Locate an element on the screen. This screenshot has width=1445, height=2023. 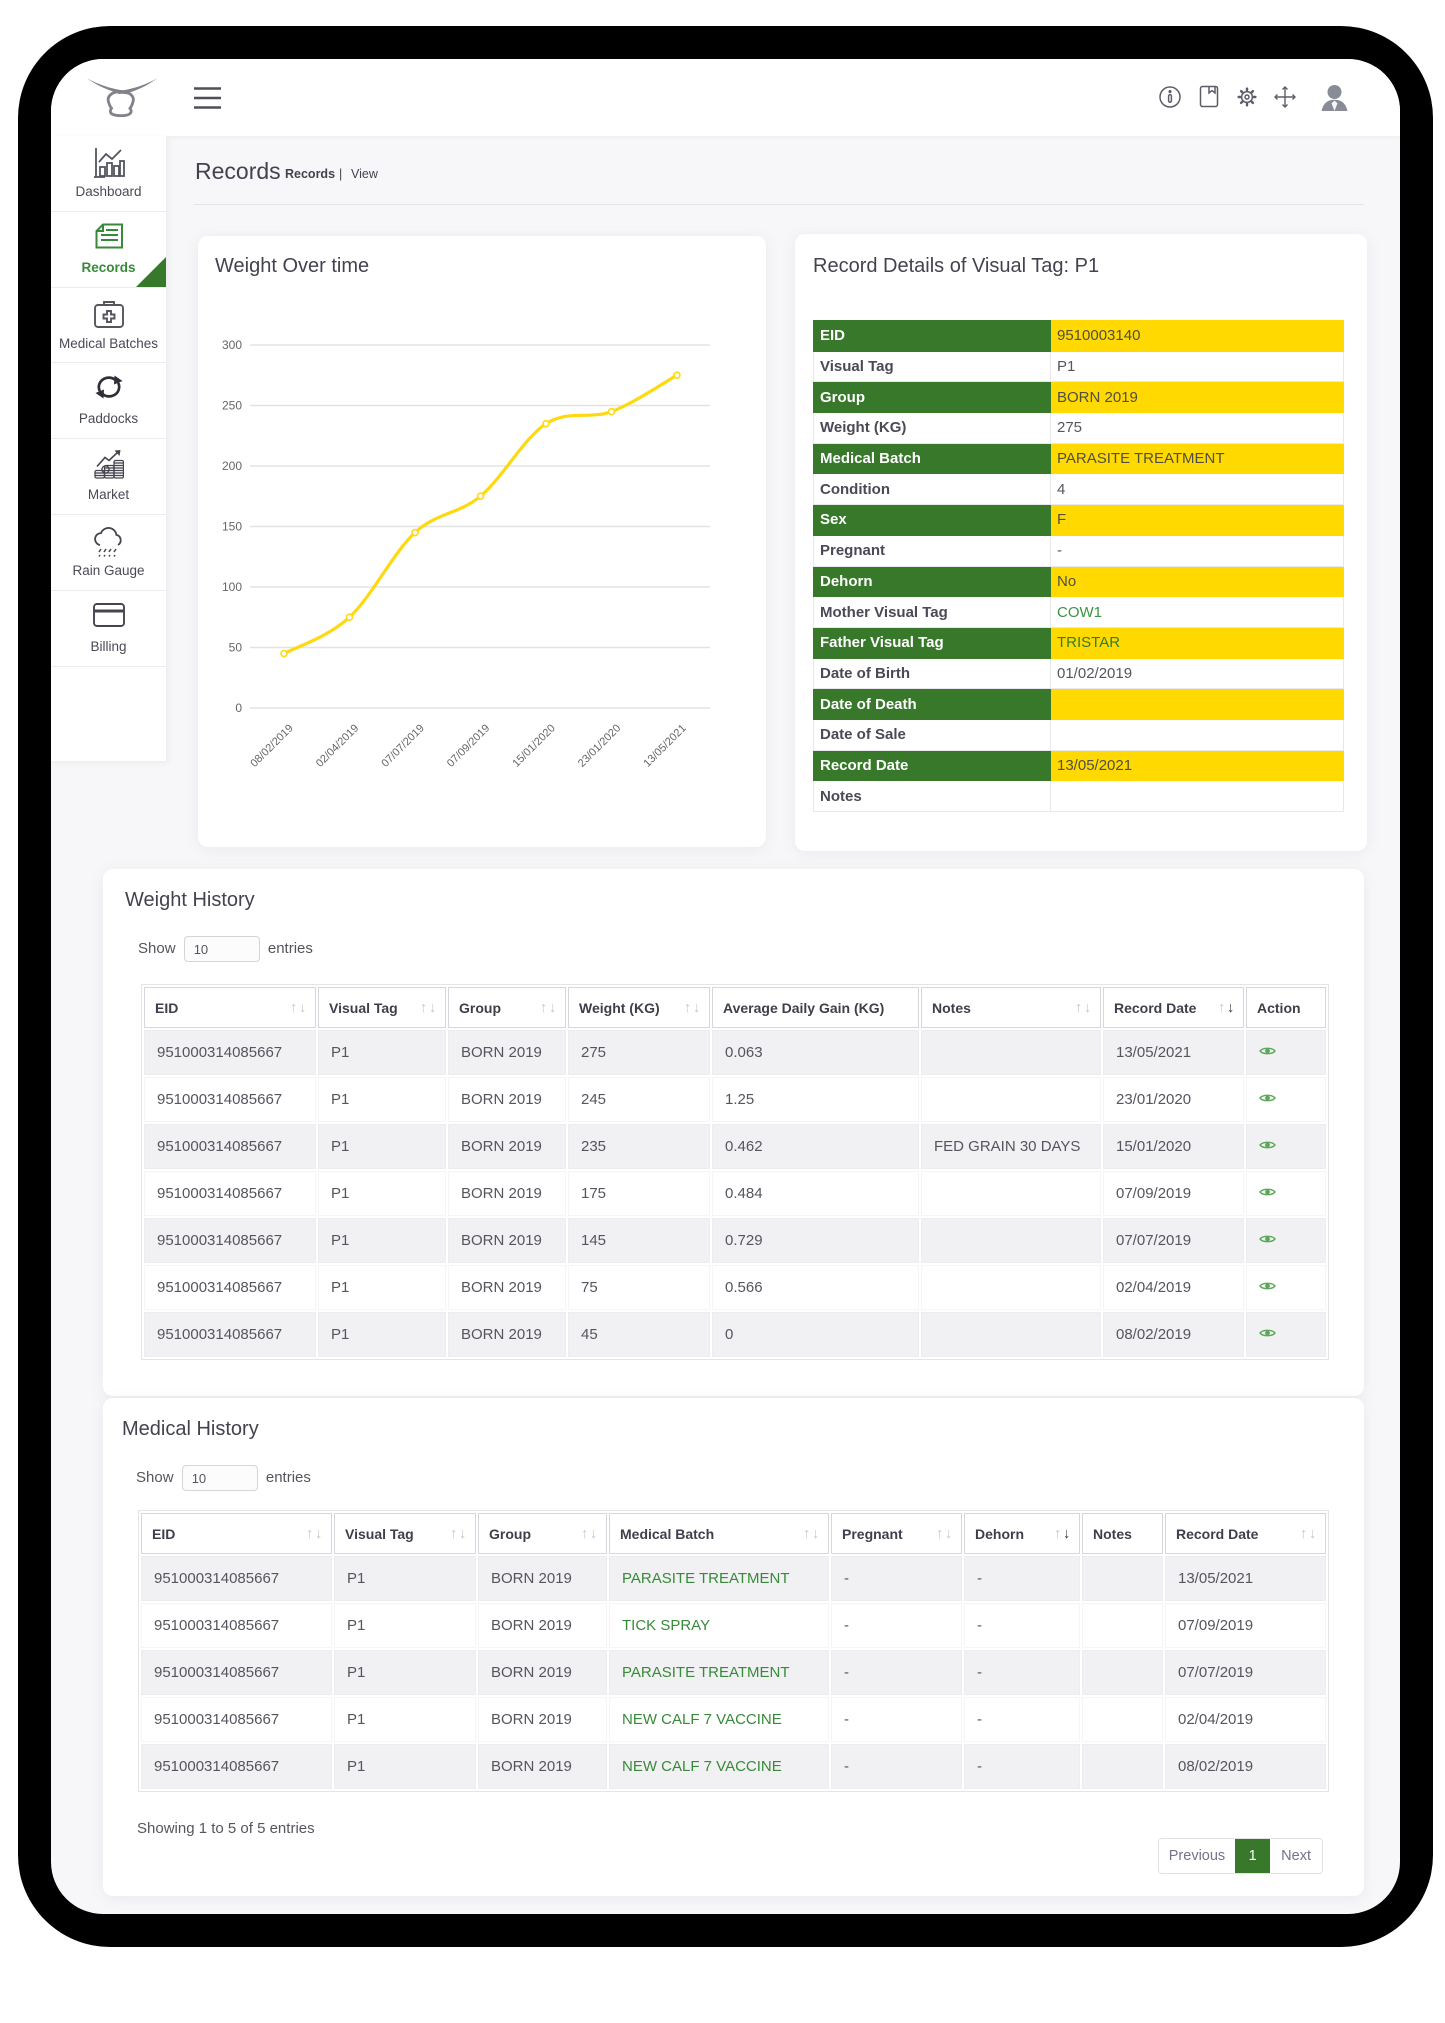
svg-text: 13/05/2021 is located at coordinates (664, 745).